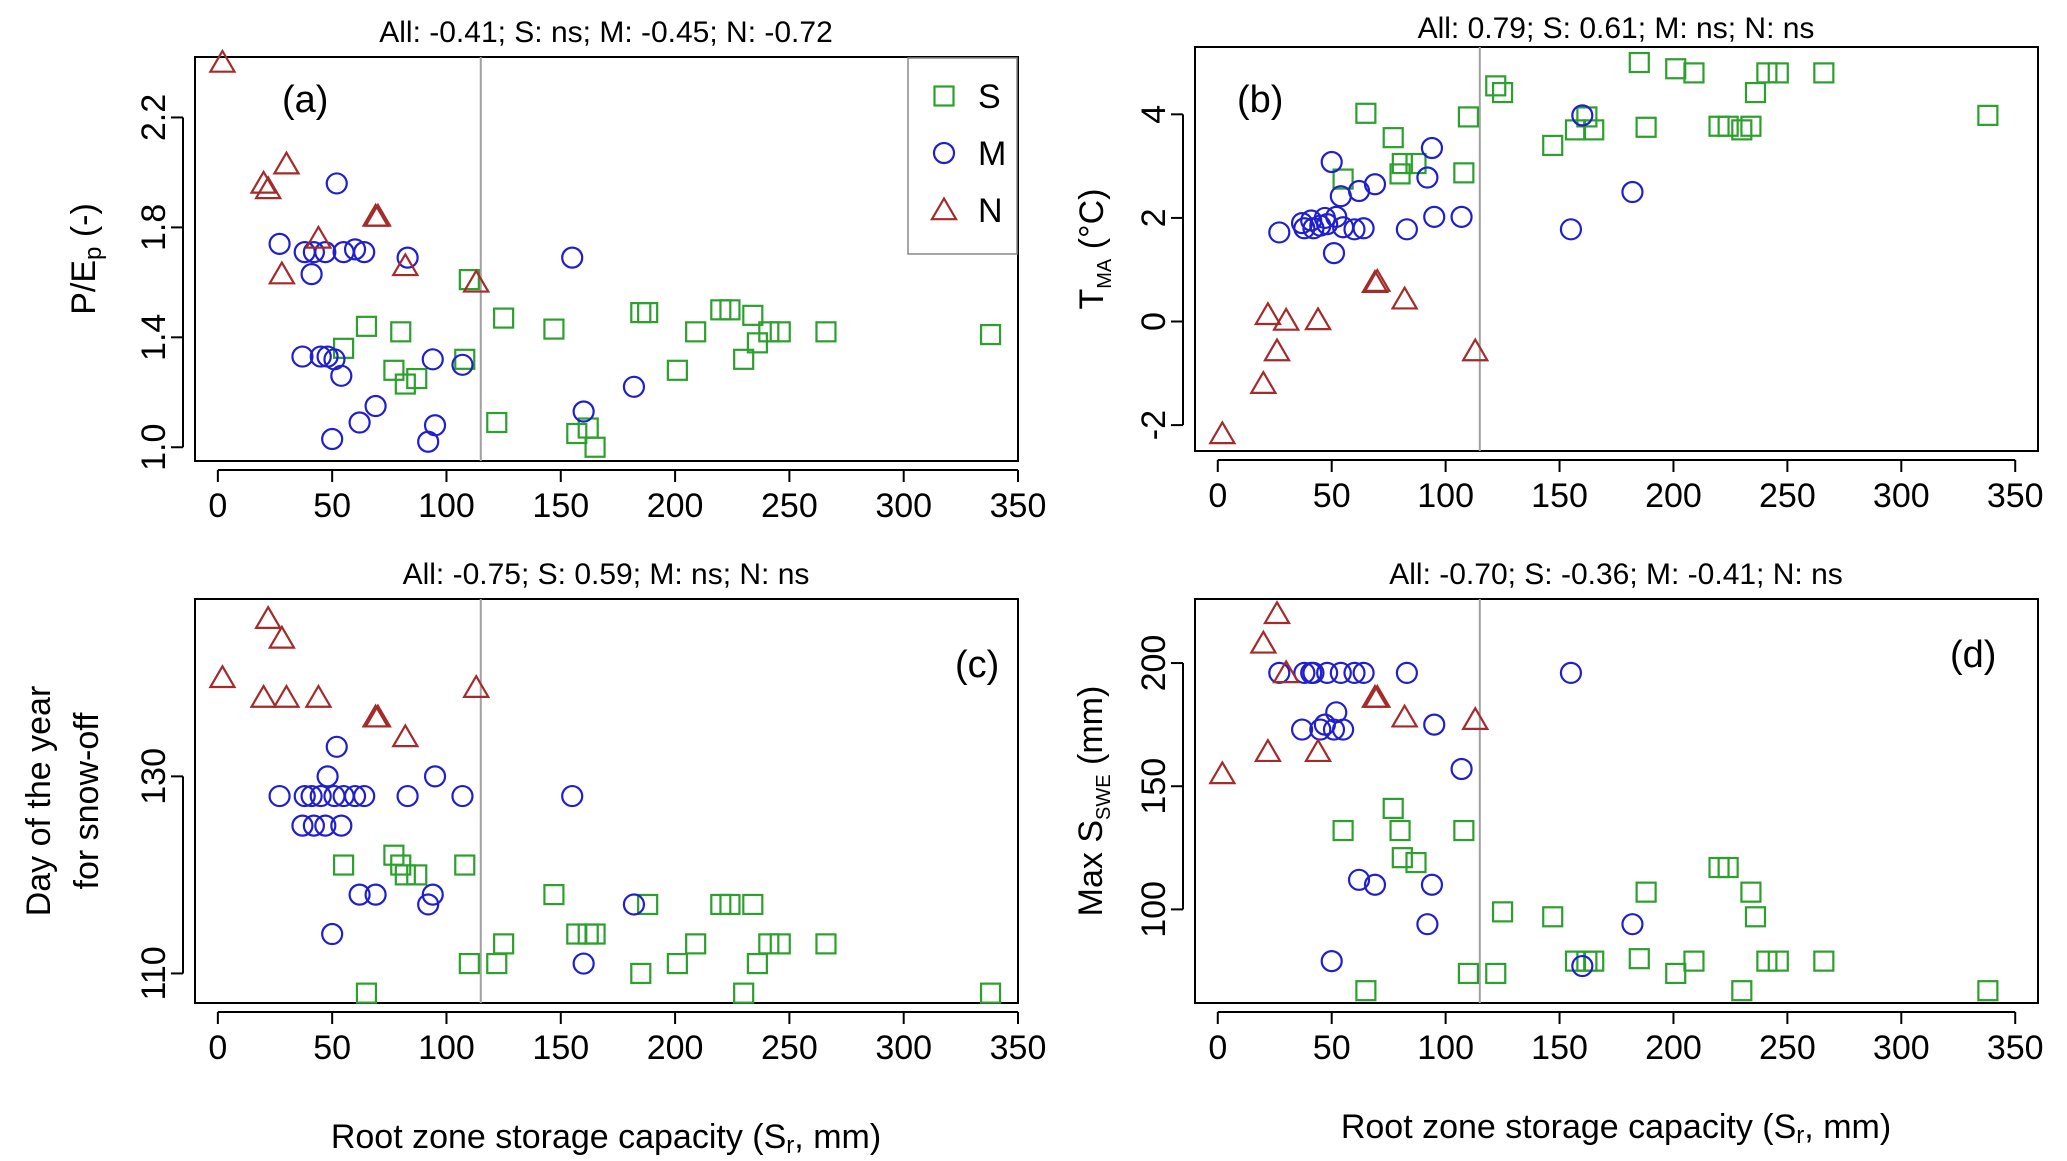 This screenshot has width=2067, height=1161. What do you see at coordinates (1154, 663) in the screenshot?
I see `y-tick-label-d: 200` at bounding box center [1154, 663].